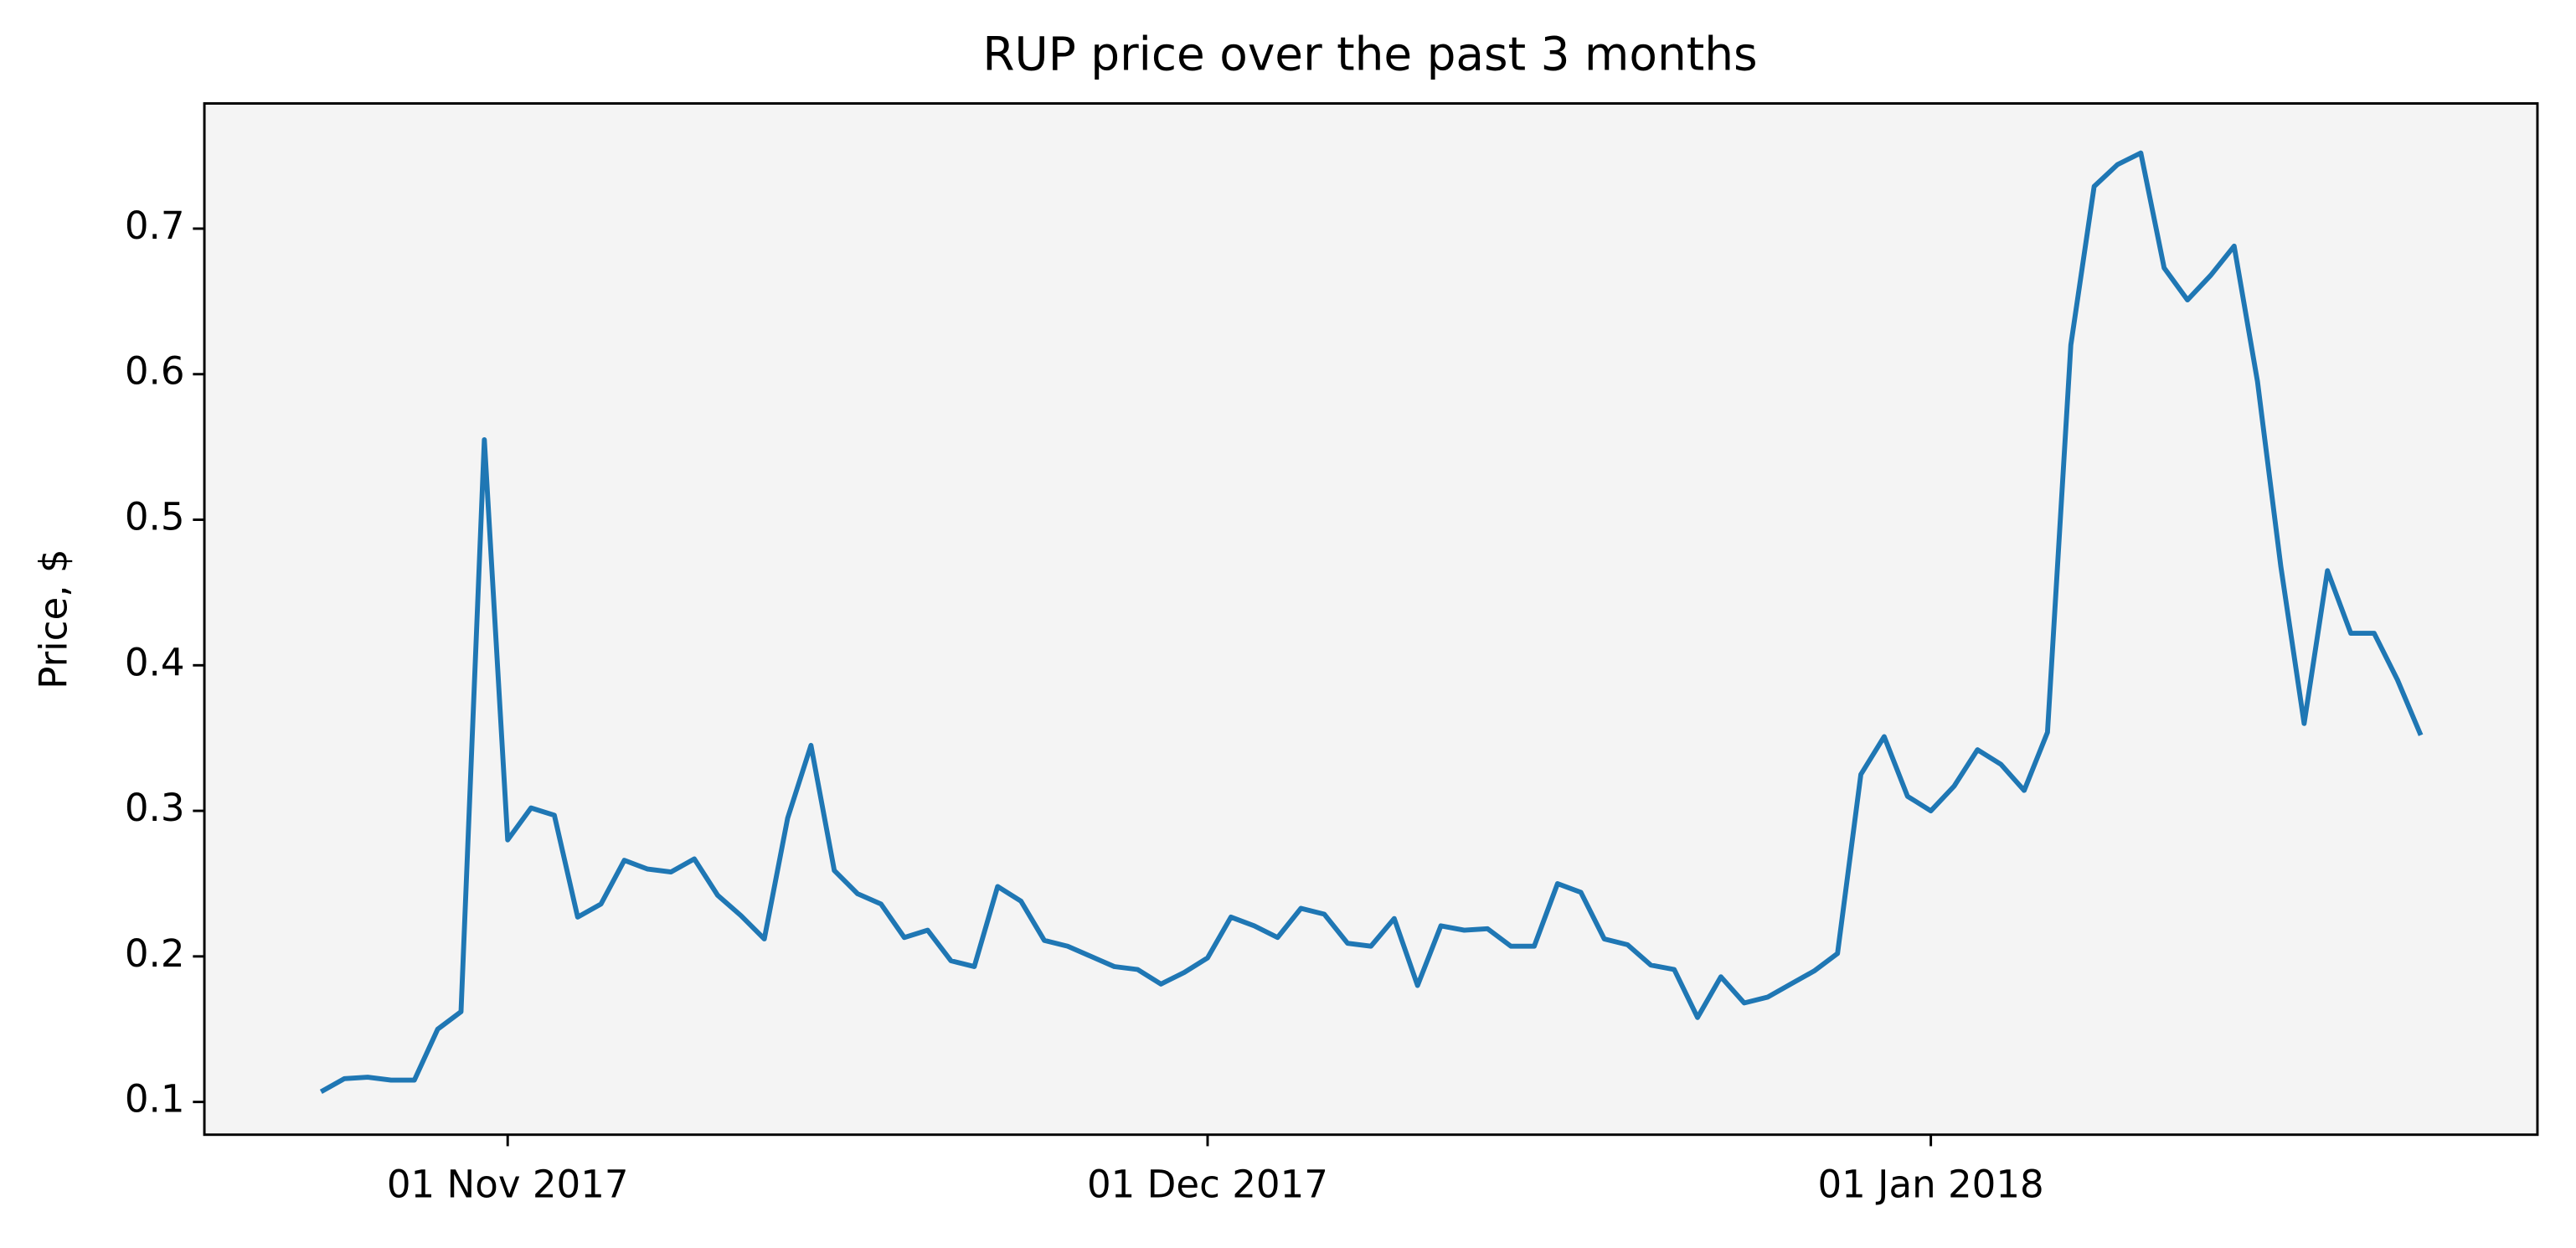  Describe the element at coordinates (1207, 1184) in the screenshot. I see `x-tick-label: 01 Dec 2017` at that location.